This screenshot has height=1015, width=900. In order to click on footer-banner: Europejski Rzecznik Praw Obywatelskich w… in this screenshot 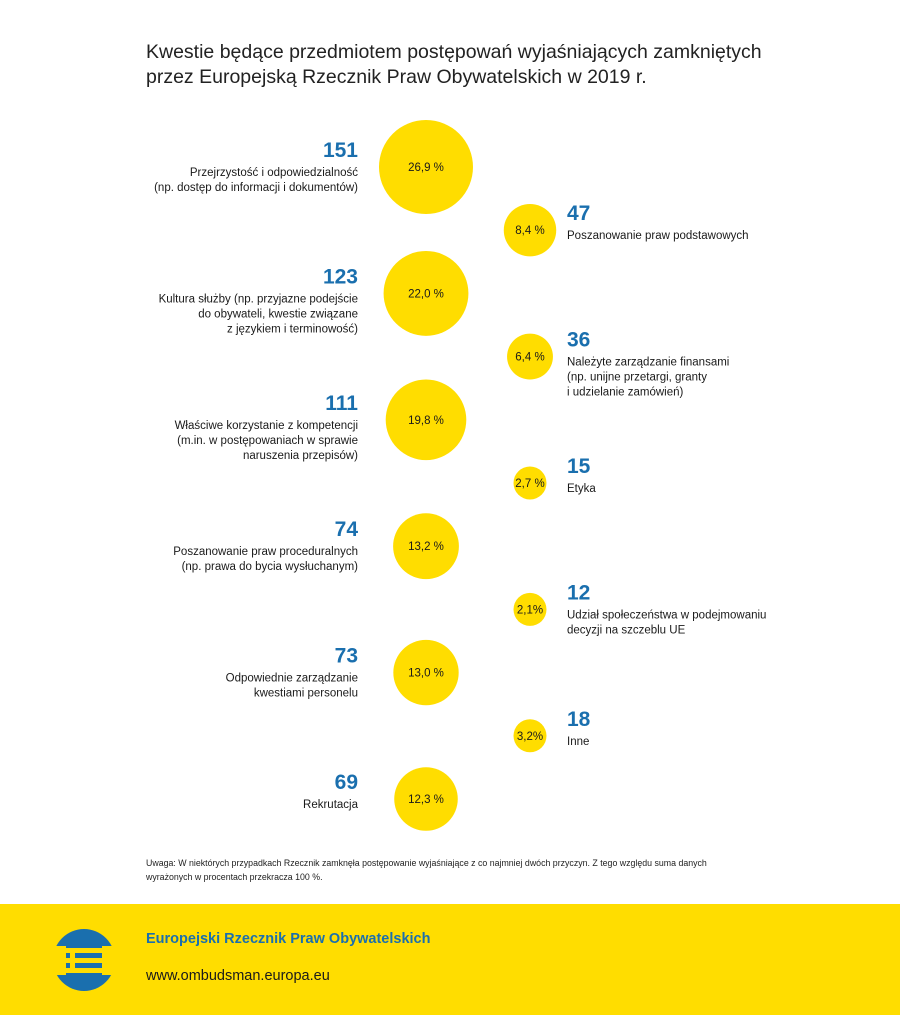, I will do `click(450, 959)`.